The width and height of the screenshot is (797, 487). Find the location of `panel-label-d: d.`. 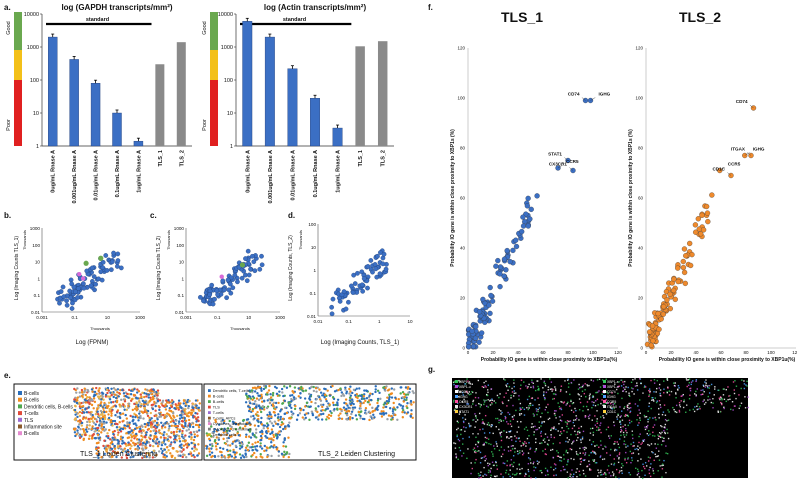

panel-label-d: d. is located at coordinates (291, 215).